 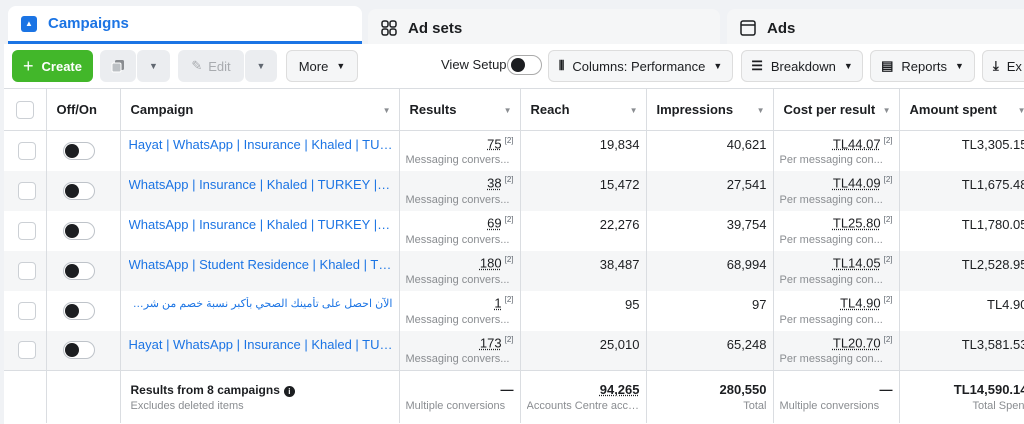 What do you see at coordinates (219, 66) in the screenshot?
I see `edit-label: Edit` at bounding box center [219, 66].